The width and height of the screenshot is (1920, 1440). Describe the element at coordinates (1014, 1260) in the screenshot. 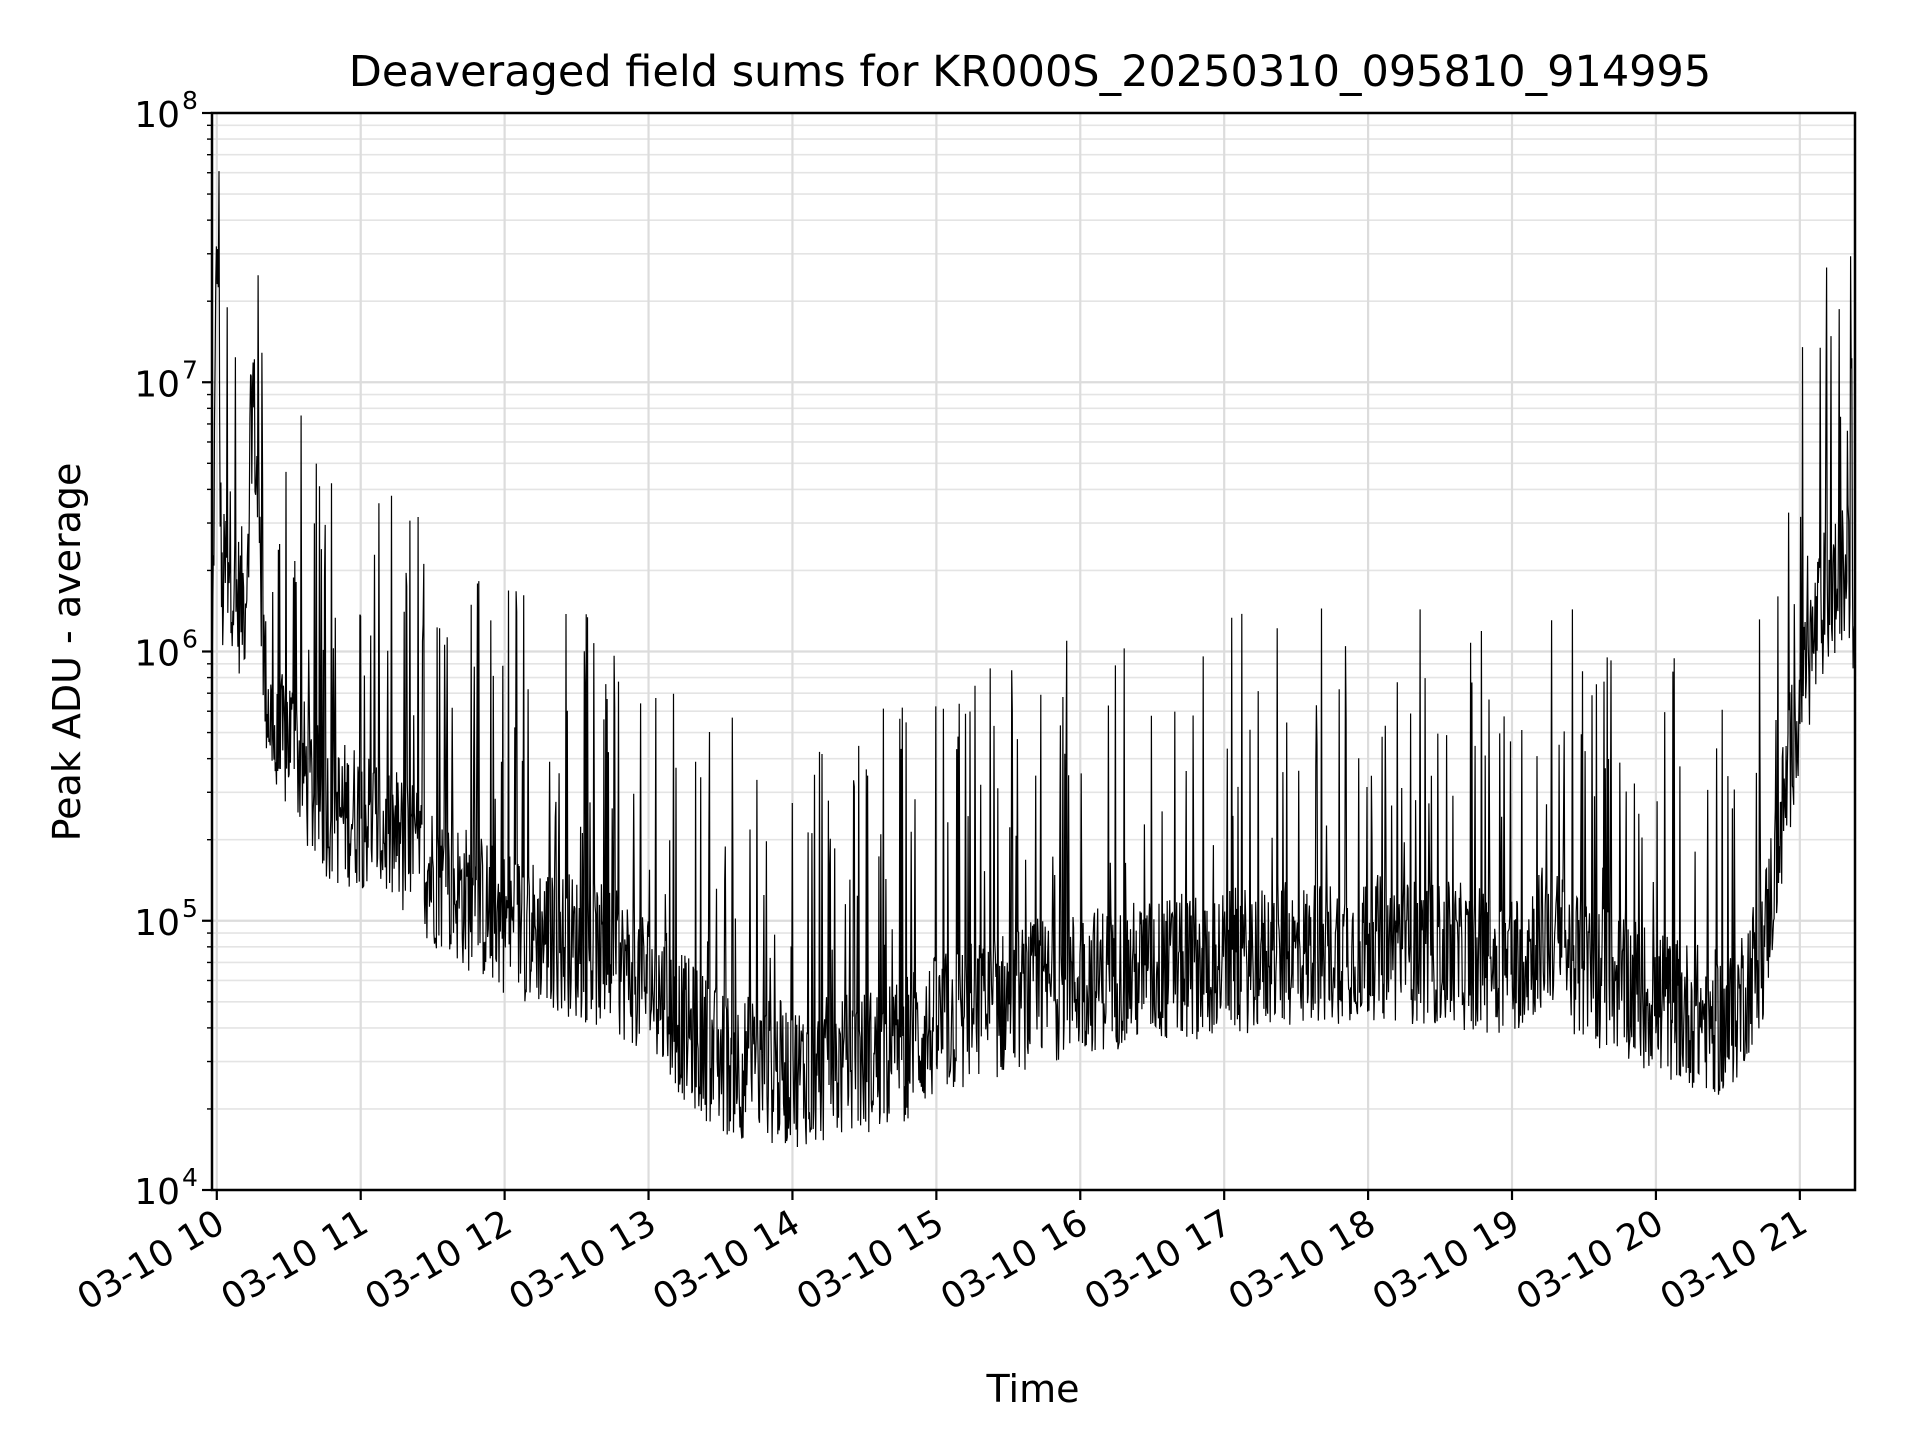

I see `x-tick-label: 03-10 16` at that location.